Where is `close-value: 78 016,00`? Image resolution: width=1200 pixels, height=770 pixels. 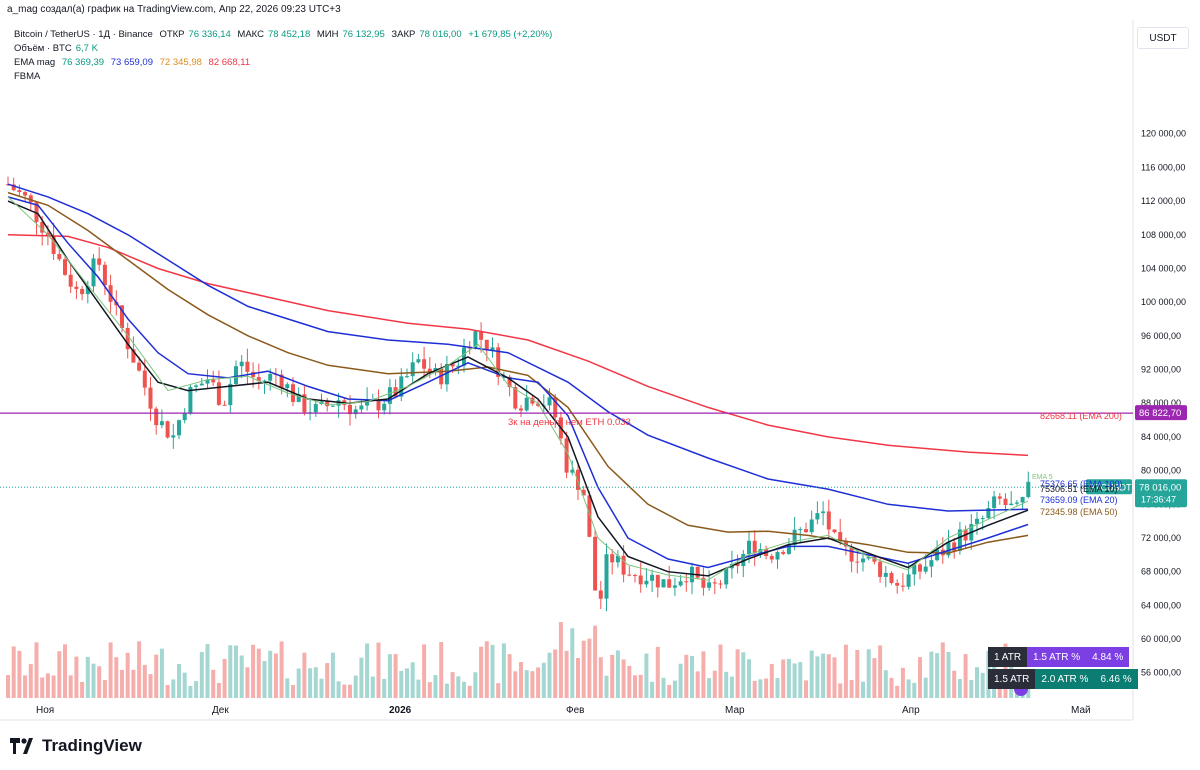
close-value: 78 016,00 is located at coordinates (440, 34).